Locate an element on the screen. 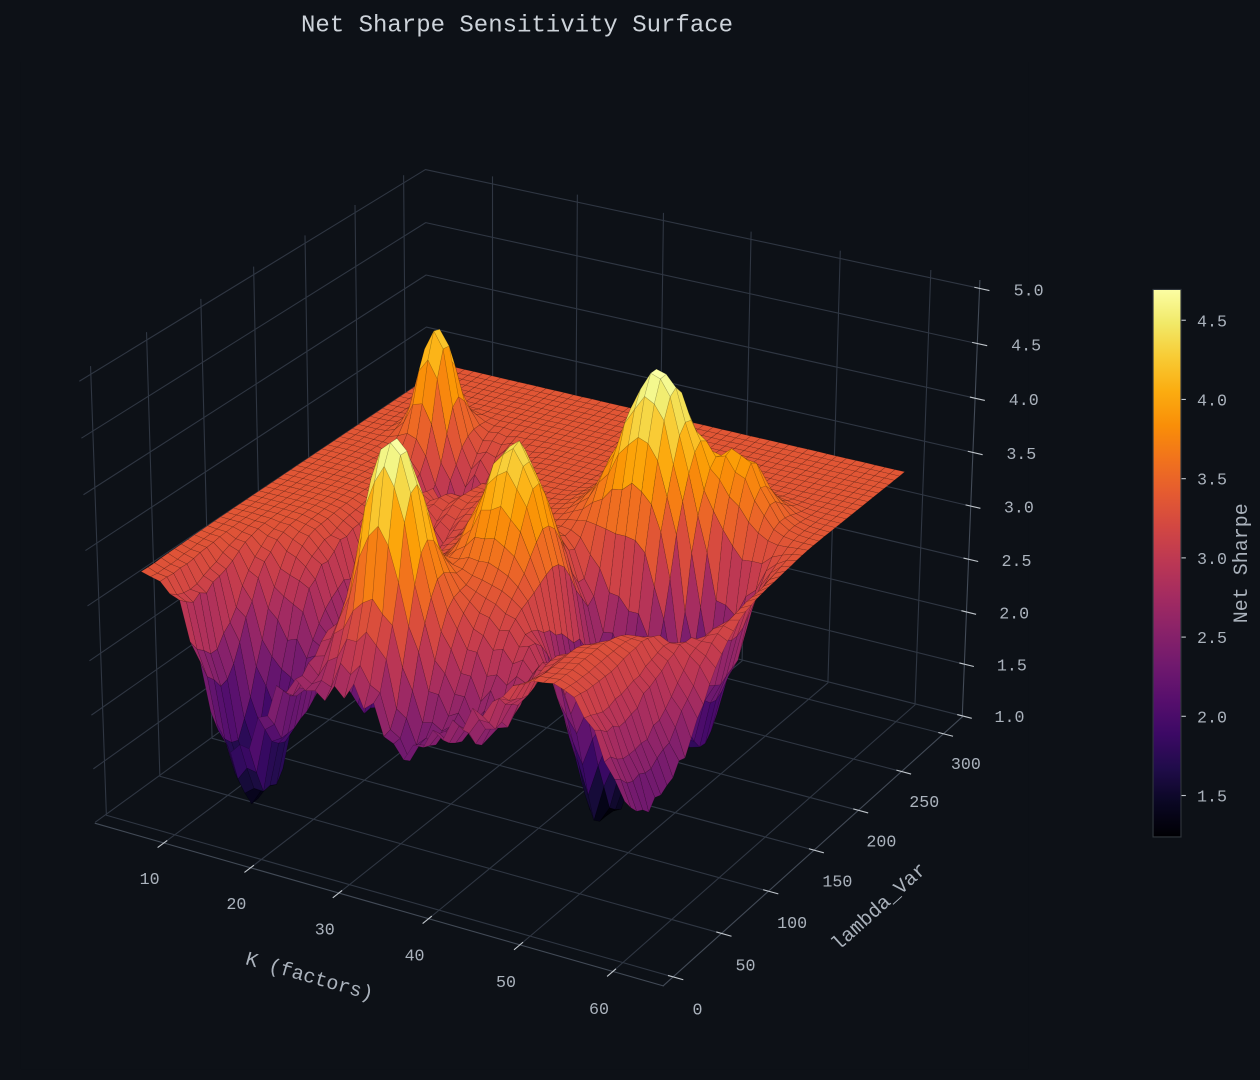  svg-text: 40 is located at coordinates (415, 957).